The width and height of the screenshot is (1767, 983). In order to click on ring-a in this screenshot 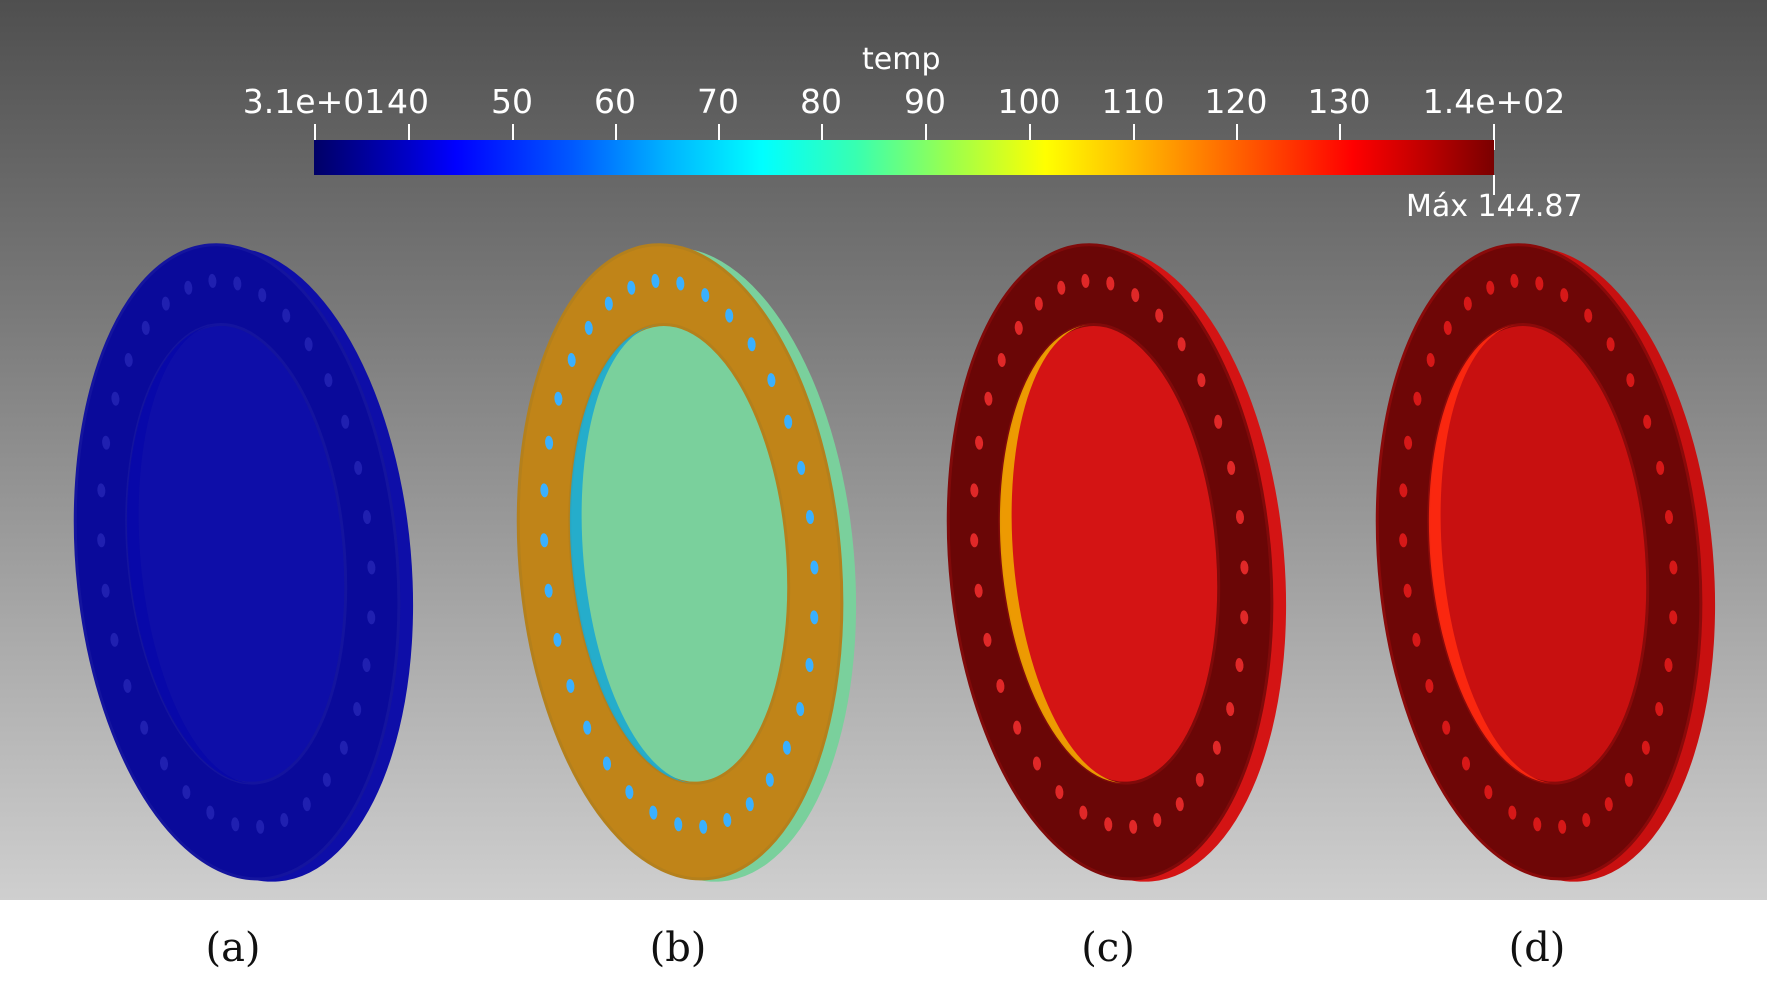, I will do `click(243, 562)`.